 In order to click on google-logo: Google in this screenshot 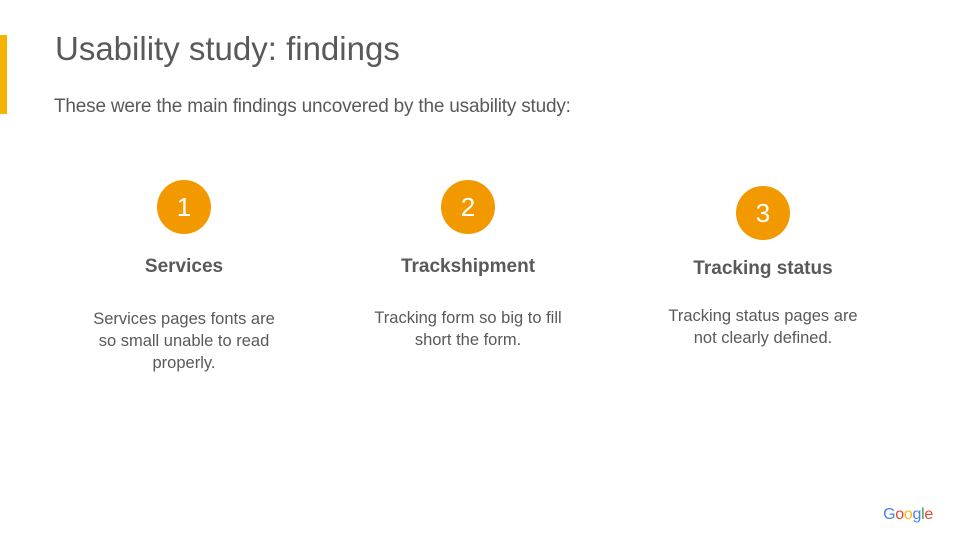, I will do `click(908, 515)`.